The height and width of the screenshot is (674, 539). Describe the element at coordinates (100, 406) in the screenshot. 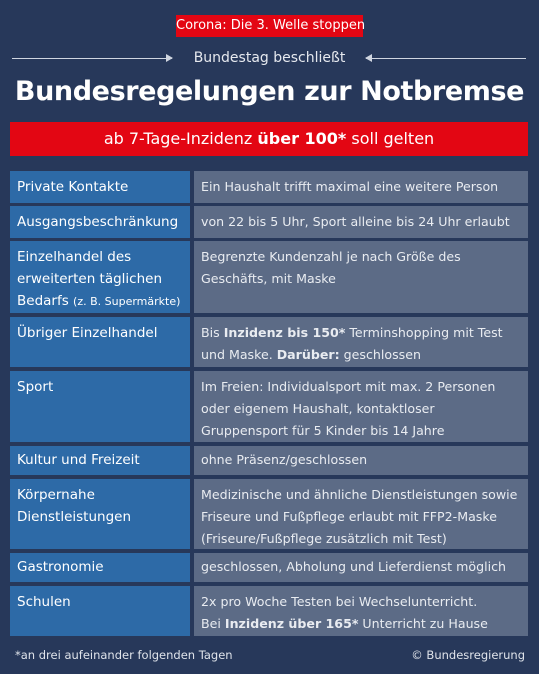

I see `row-label-sport: Sport` at that location.